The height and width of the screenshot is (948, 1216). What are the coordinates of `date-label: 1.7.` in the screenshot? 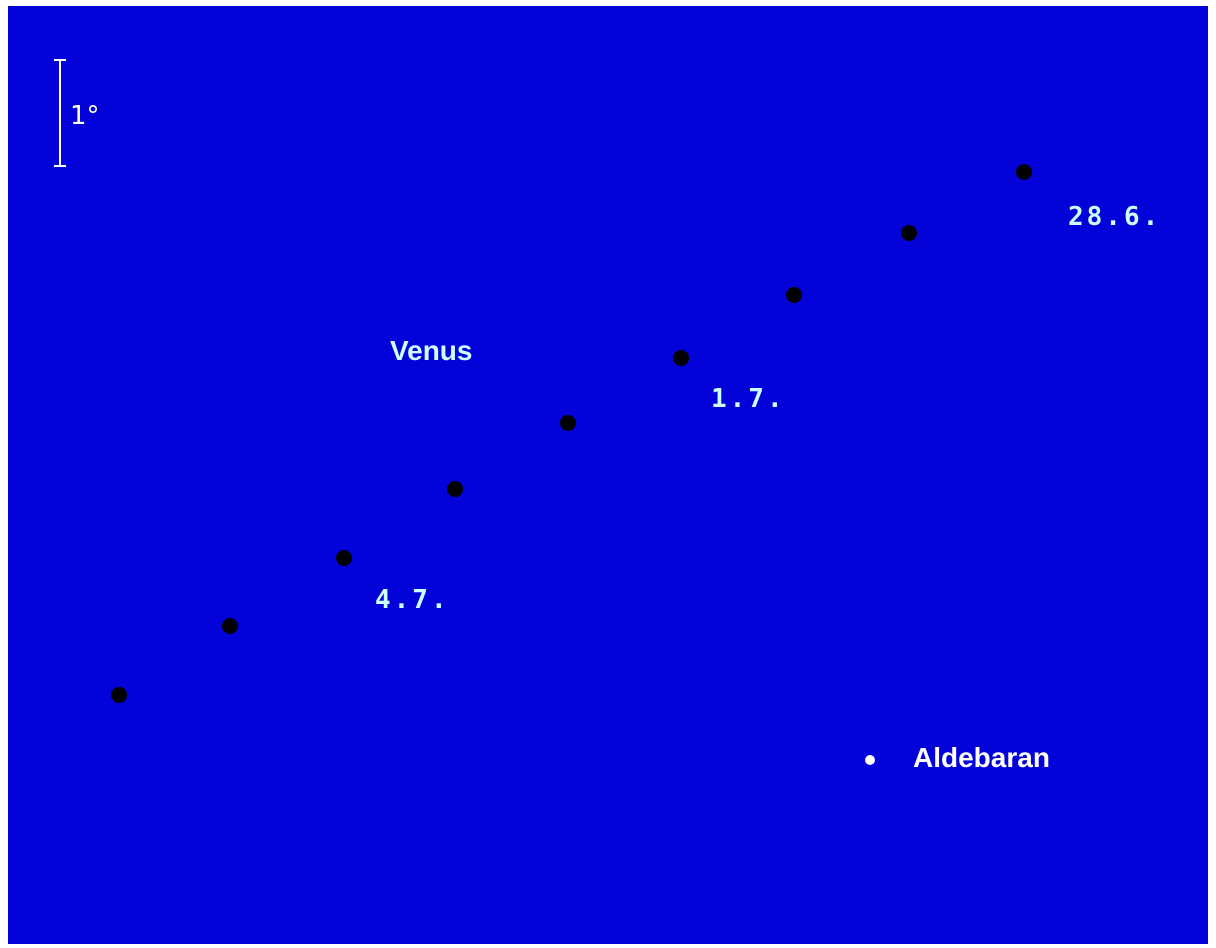 It's located at (748, 399).